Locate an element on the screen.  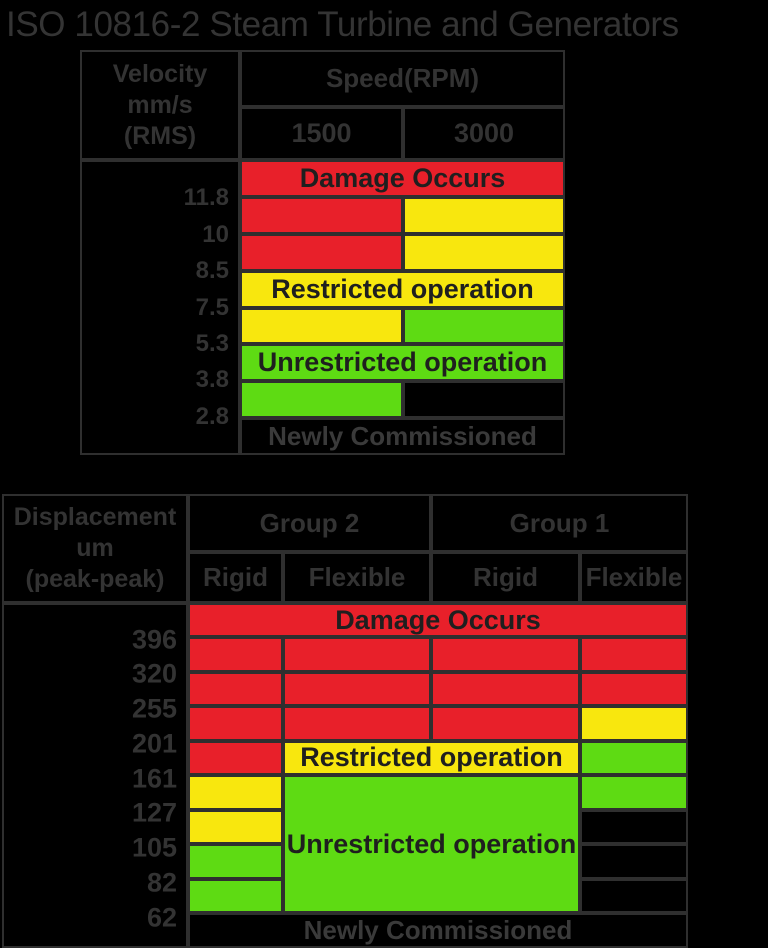
mount-header-rigid-g1: Rigid is located at coordinates (505, 577).